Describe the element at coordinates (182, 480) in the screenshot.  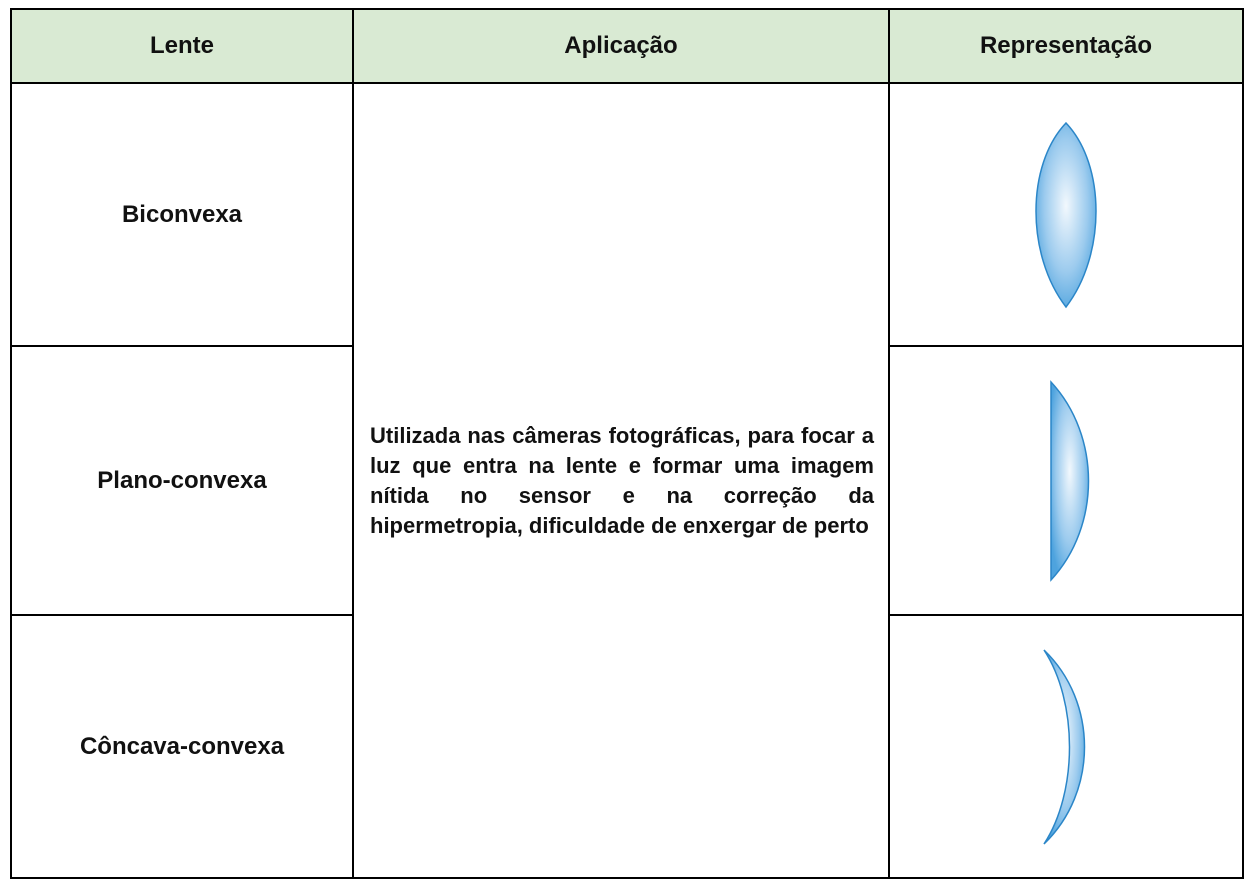
I see `lens-name: Plano-convexa` at that location.